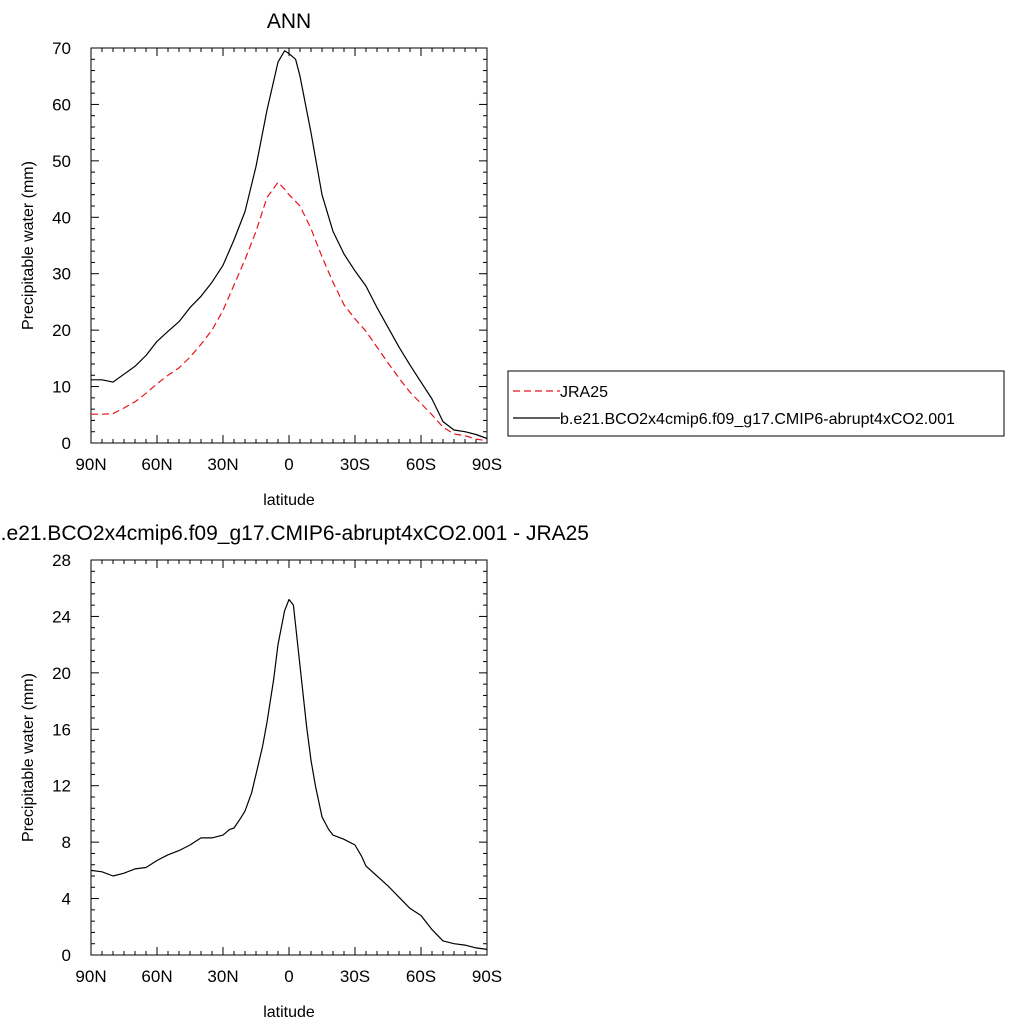 The width and height of the screenshot is (1024, 1029). What do you see at coordinates (61, 387) in the screenshot?
I see `y-tick-label: 10` at bounding box center [61, 387].